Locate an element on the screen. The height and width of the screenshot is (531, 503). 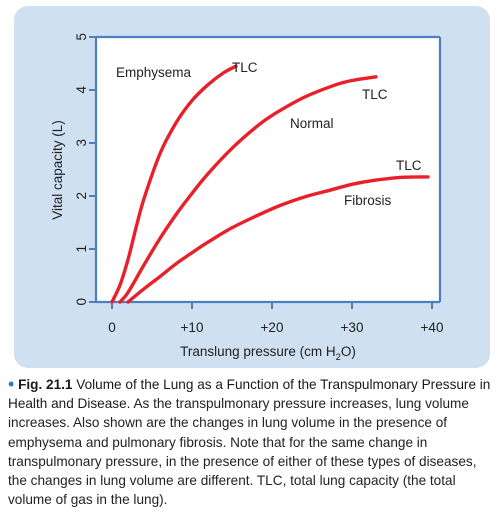
fibrosis-label: Fibrosis is located at coordinates (368, 200).